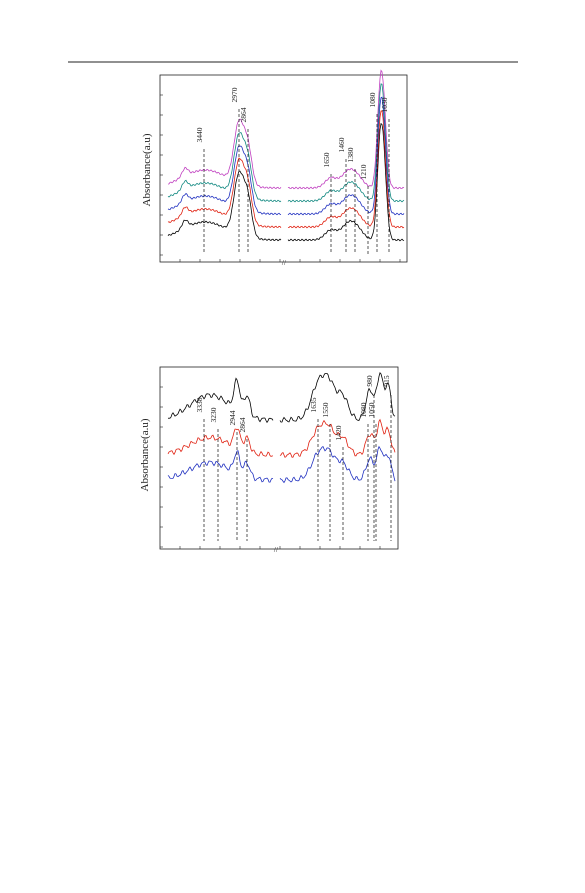 The image size is (585, 893). Describe the element at coordinates (338, 432) in the screenshot. I see `peak-label: 1420` at that location.